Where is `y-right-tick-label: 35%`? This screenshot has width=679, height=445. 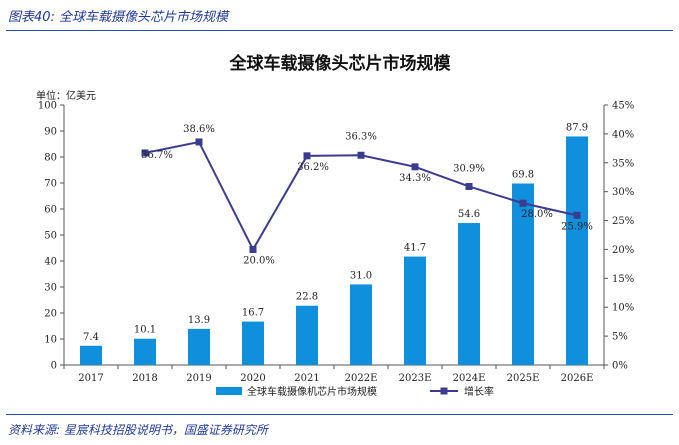
y-right-tick-label: 35% is located at coordinates (623, 163).